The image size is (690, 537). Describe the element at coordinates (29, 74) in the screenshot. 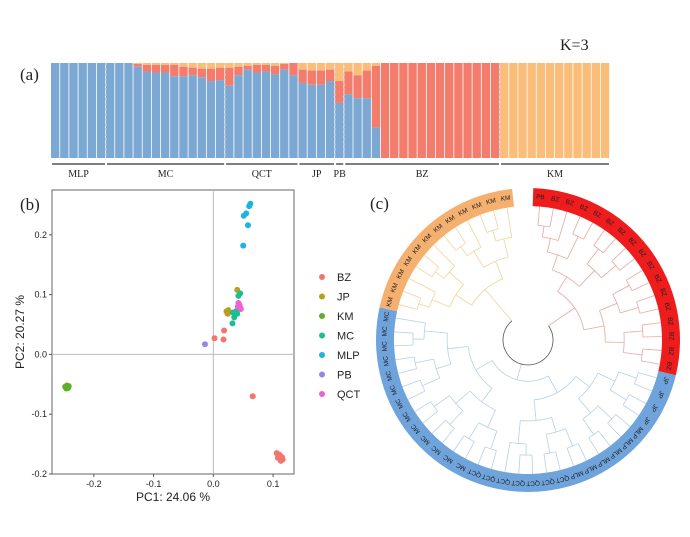

I see `panel-label-a: (a)` at that location.